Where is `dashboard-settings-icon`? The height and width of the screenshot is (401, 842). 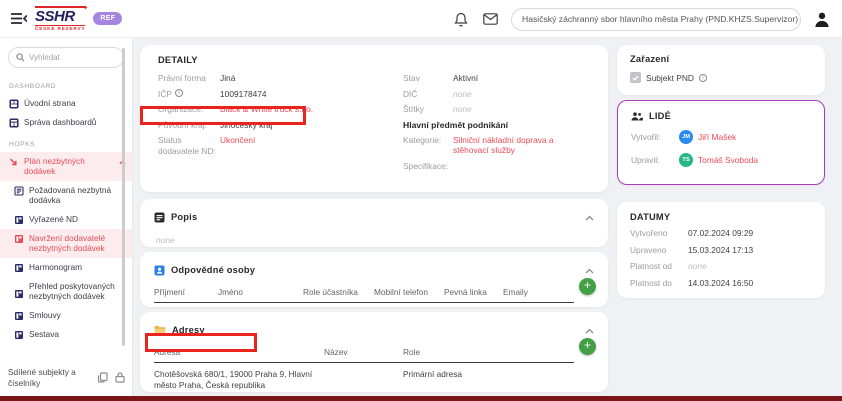 dashboard-settings-icon is located at coordinates (14, 123).